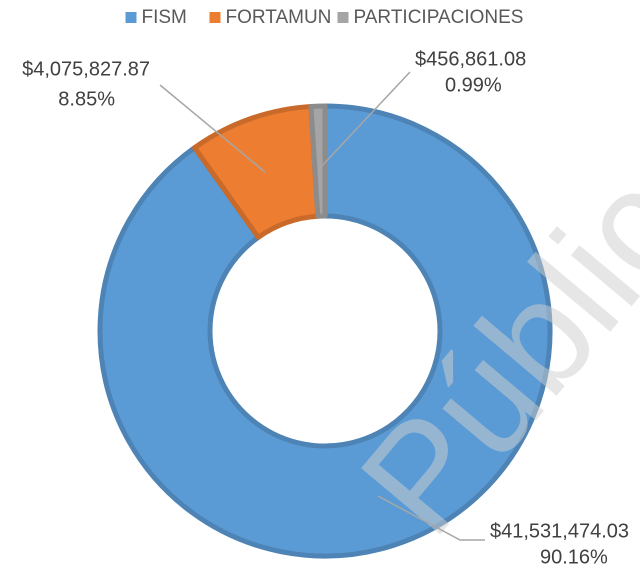 The image size is (640, 572). Describe the element at coordinates (279, 17) in the screenshot. I see `legend-label: FORTAMUN` at that location.